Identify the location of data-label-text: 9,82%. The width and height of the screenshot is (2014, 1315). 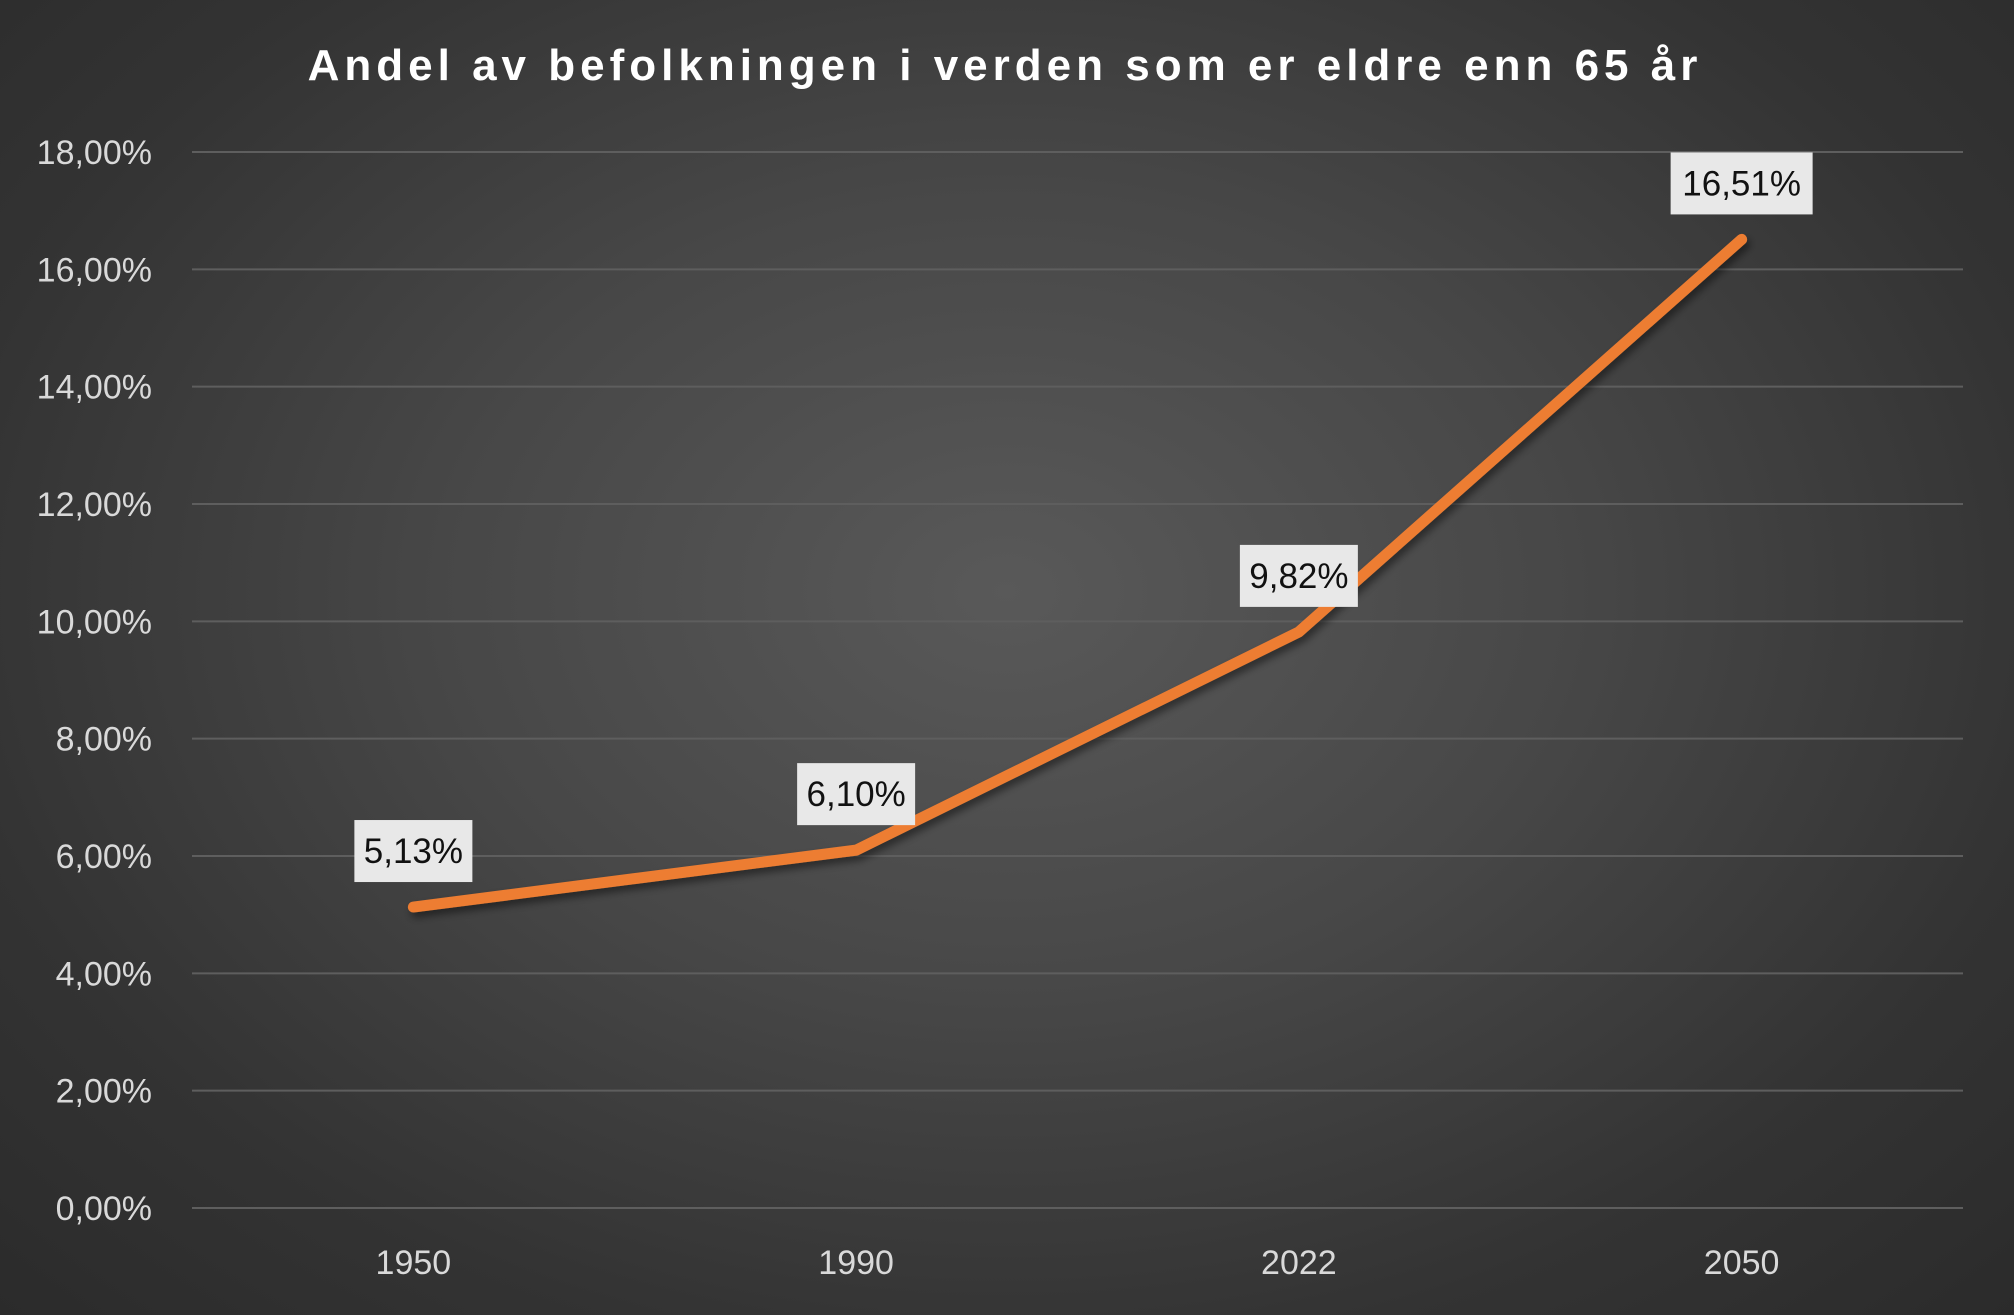
(1298, 576).